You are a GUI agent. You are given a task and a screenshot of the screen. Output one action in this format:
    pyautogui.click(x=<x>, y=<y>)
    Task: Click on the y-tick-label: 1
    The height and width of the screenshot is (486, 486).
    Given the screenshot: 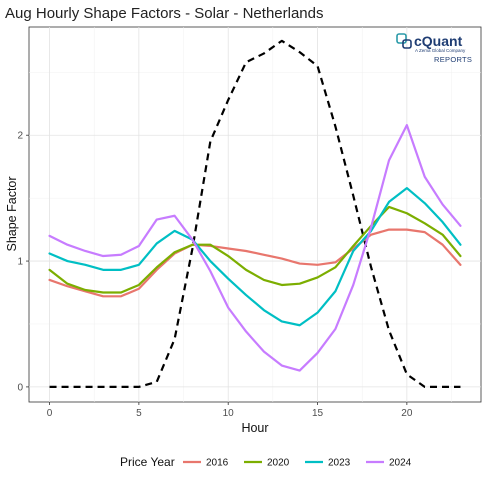 What is the action you would take?
    pyautogui.click(x=20, y=262)
    